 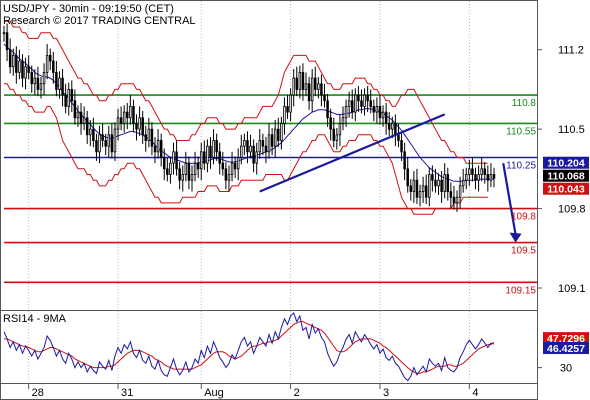 I want to click on time-tick-label: 4, so click(x=475, y=393).